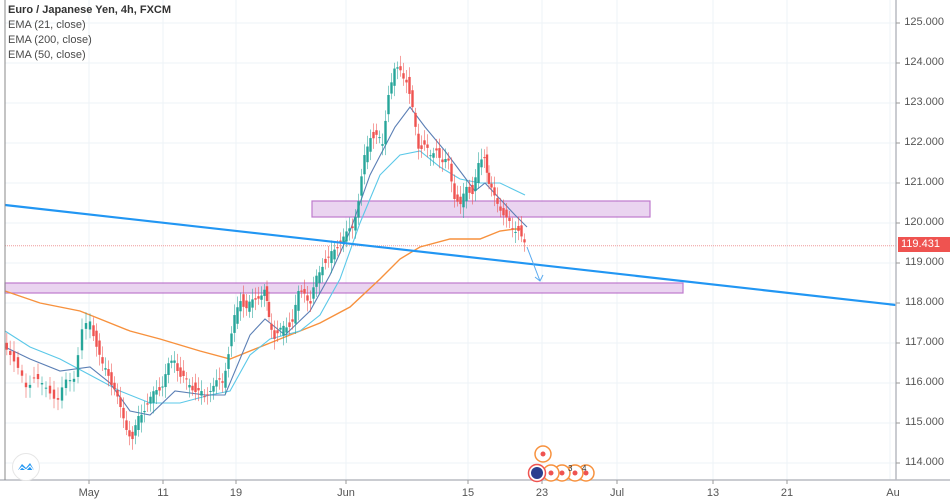 This screenshot has width=950, height=500. I want to click on price-tick: 121.000, so click(924, 182).